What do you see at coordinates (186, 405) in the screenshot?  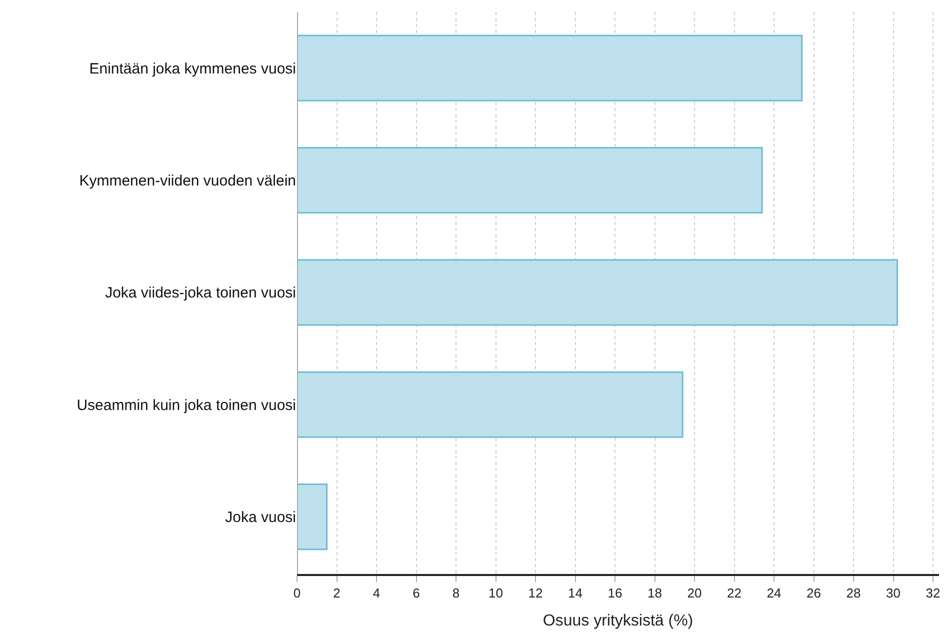 I see `y-tick-label: Useammin kuin joka toinen vuosi` at bounding box center [186, 405].